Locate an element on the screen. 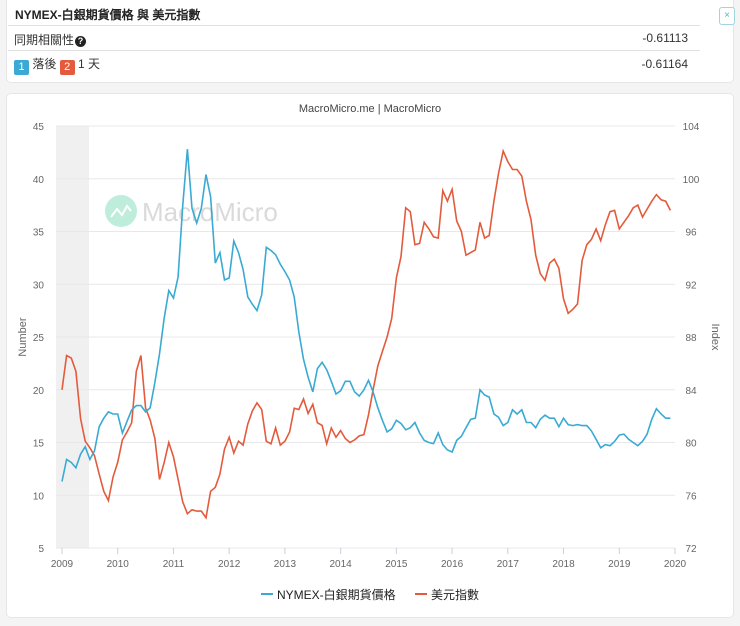 The width and height of the screenshot is (740, 626). svg-text: 40 is located at coordinates (39, 180).